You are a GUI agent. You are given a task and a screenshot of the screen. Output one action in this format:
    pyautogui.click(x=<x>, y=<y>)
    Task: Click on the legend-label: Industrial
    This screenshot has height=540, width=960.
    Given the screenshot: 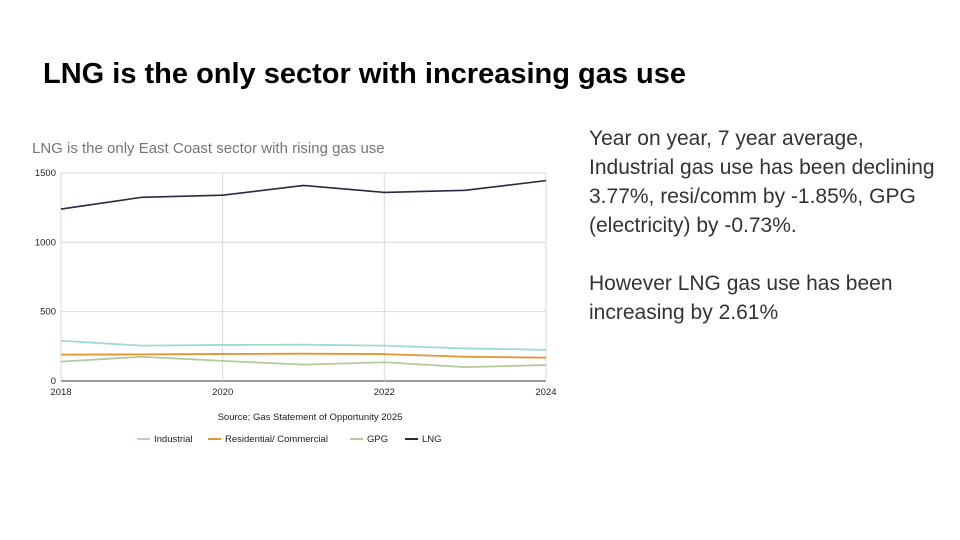 What is the action you would take?
    pyautogui.click(x=173, y=439)
    